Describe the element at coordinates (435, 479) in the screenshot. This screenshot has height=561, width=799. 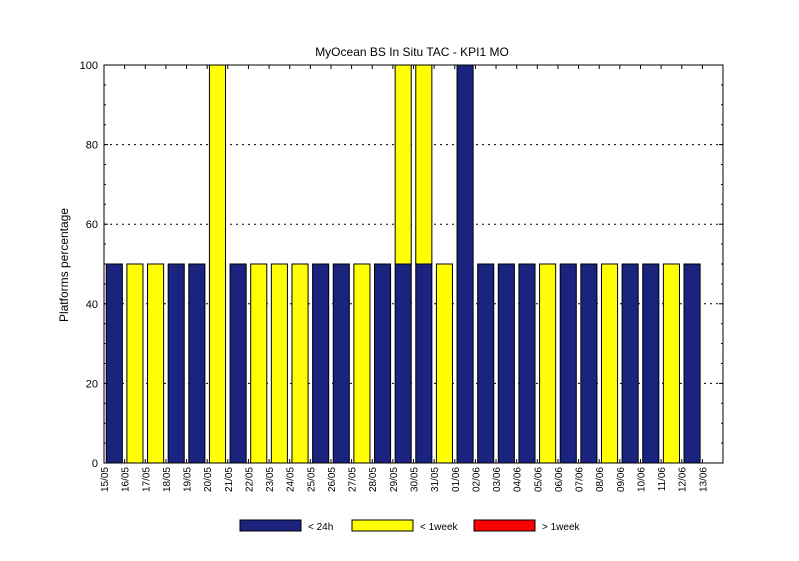
I see `x-tick-label: 31/05` at that location.